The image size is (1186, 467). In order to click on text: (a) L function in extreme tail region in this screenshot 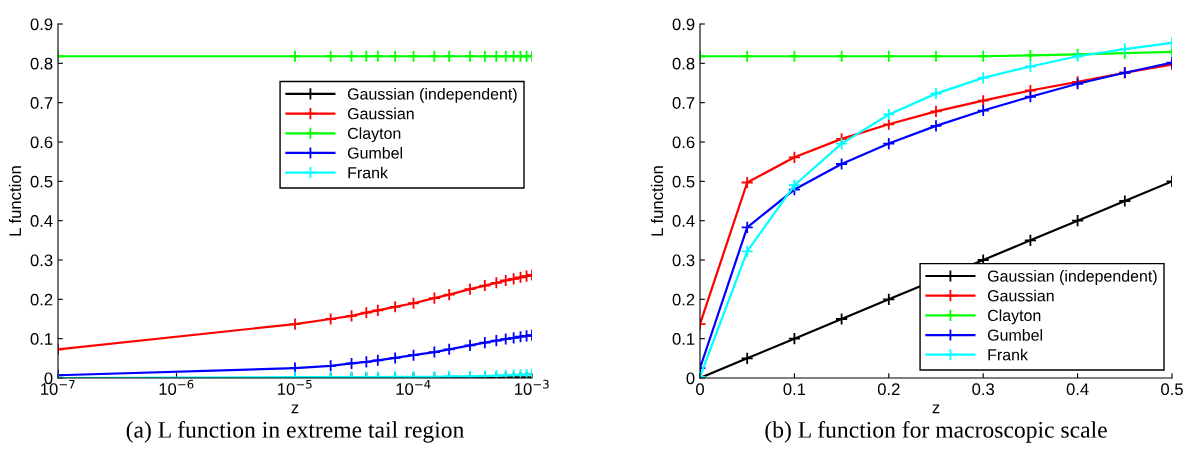, I will do `click(295, 432)`.